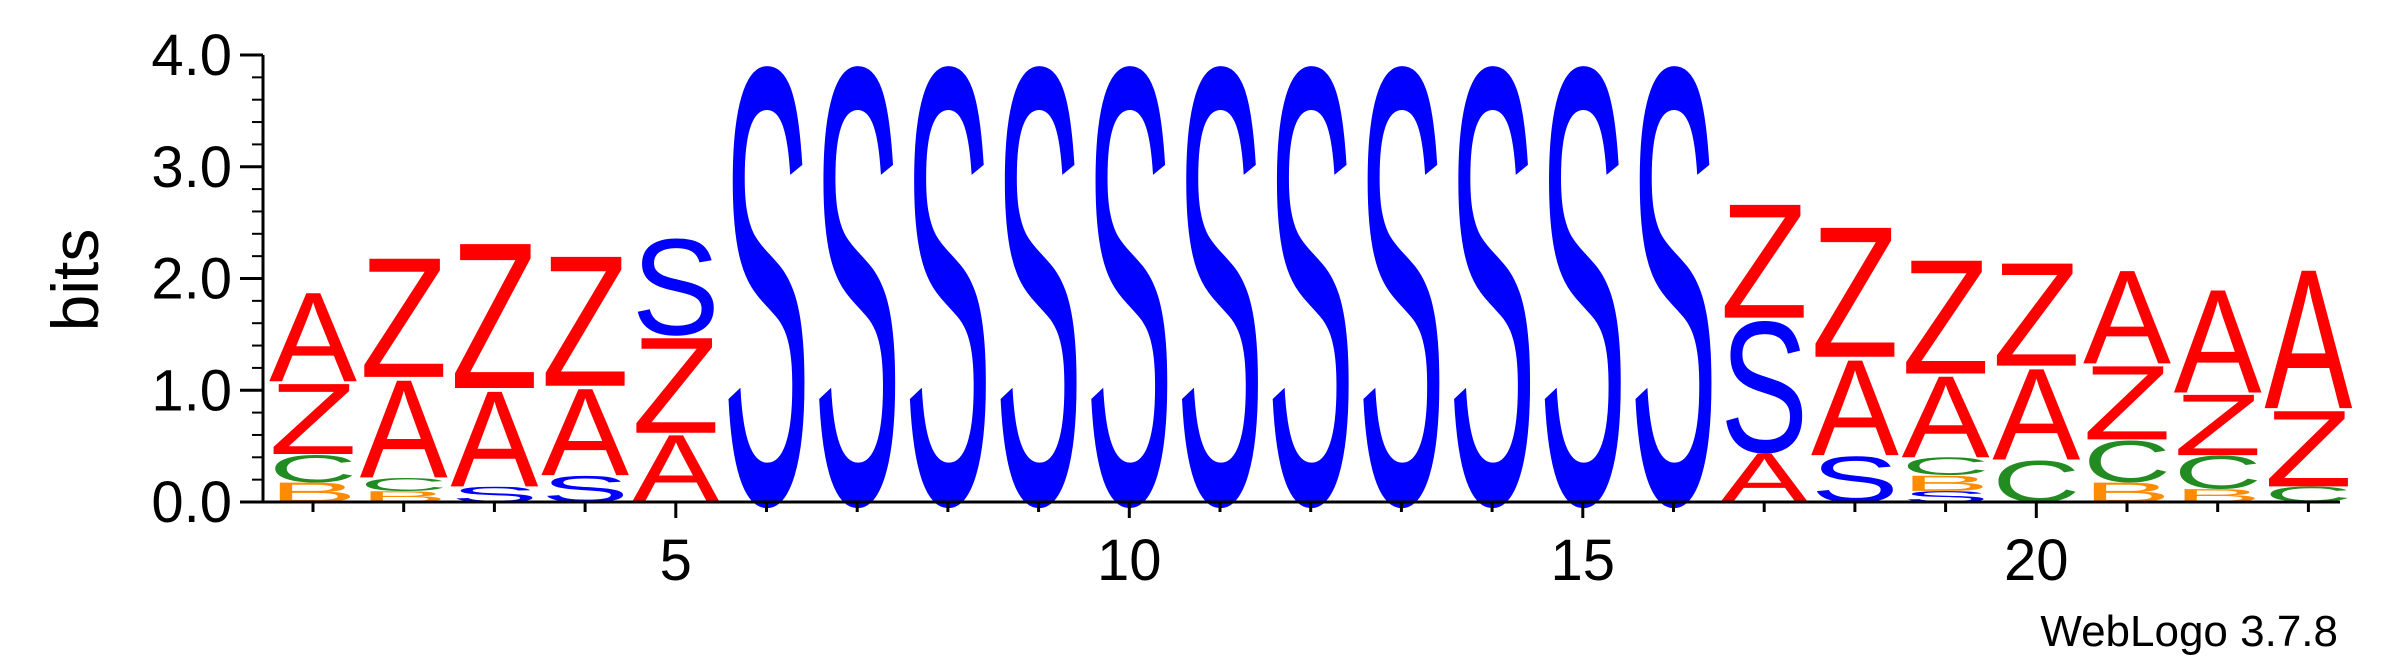 This screenshot has width=2383, height=667. I want to click on weblogo-footer: WebLogo 3.7.8, so click(2189, 631).